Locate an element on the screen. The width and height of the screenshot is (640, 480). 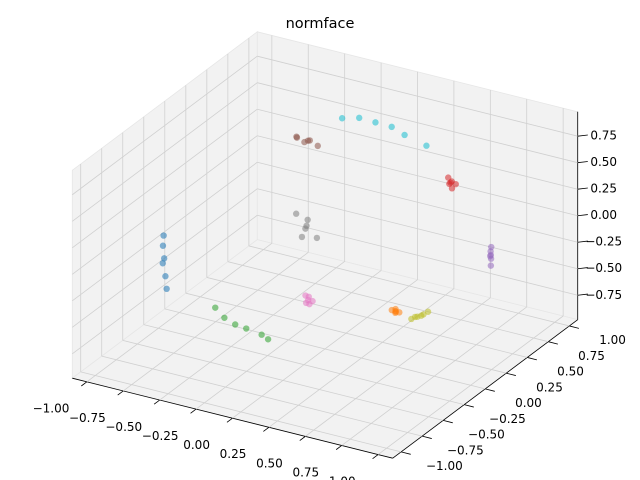
z-tick-label: −0.75 is located at coordinates (603, 295).